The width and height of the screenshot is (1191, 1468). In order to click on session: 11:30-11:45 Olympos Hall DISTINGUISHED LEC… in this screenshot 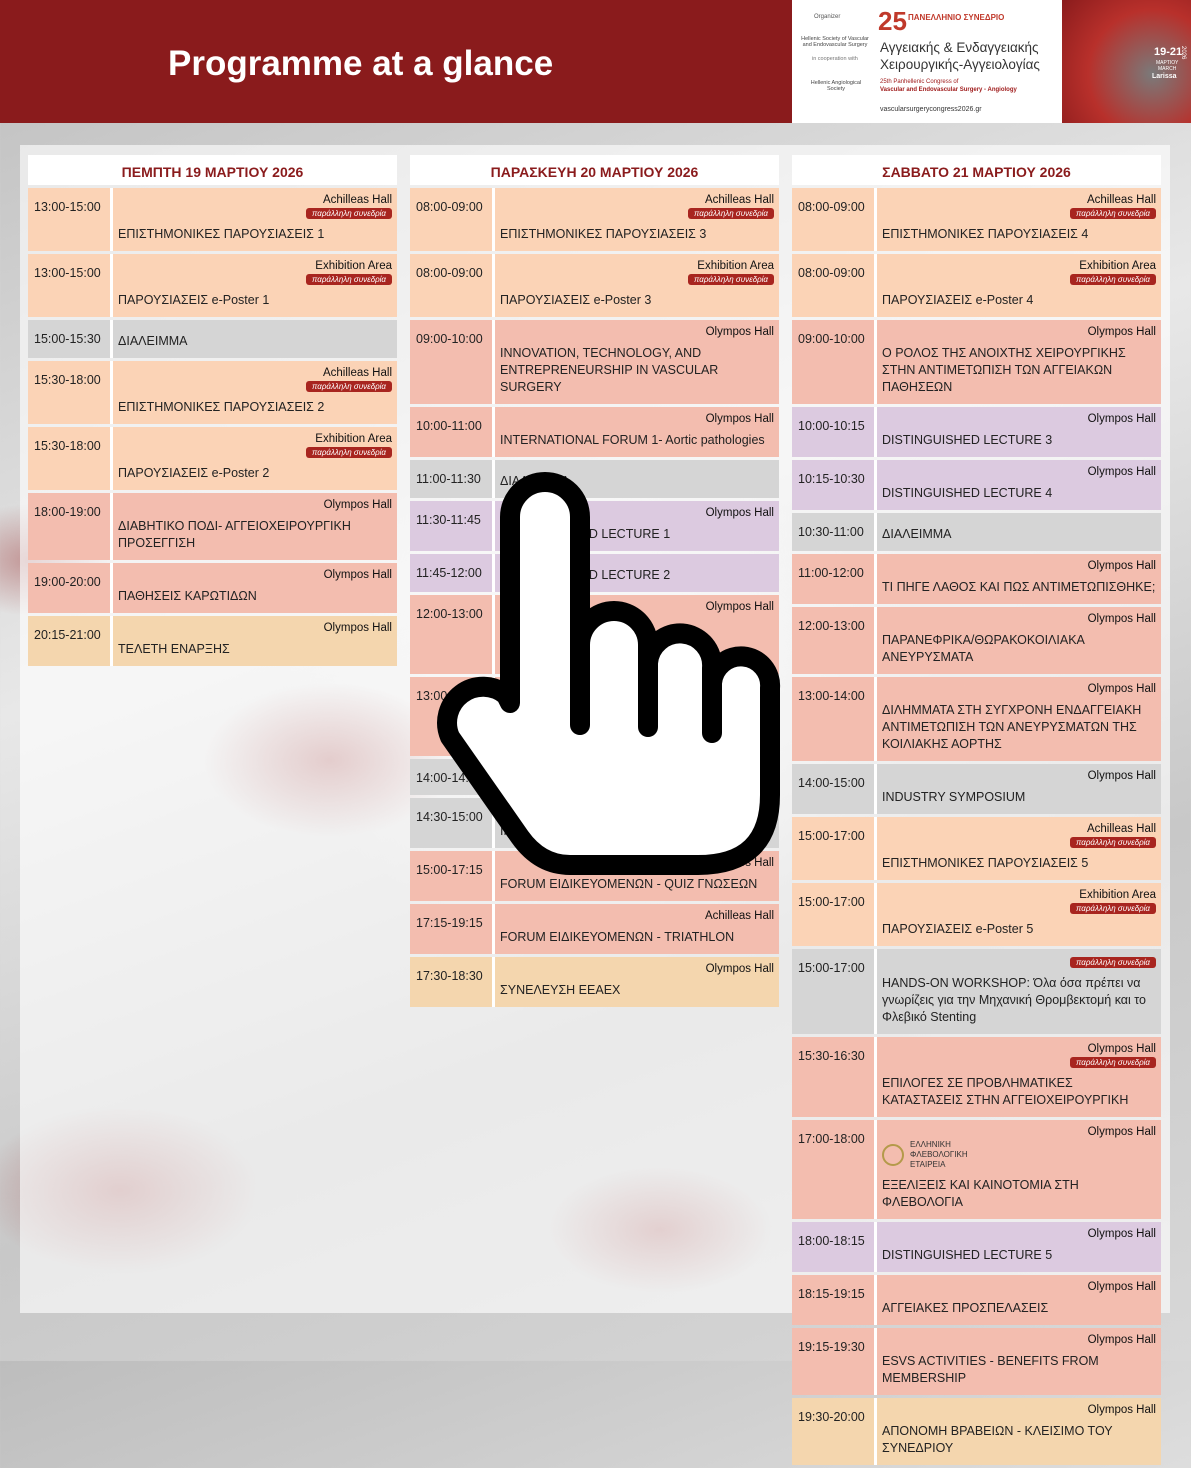, I will do `click(594, 526)`.